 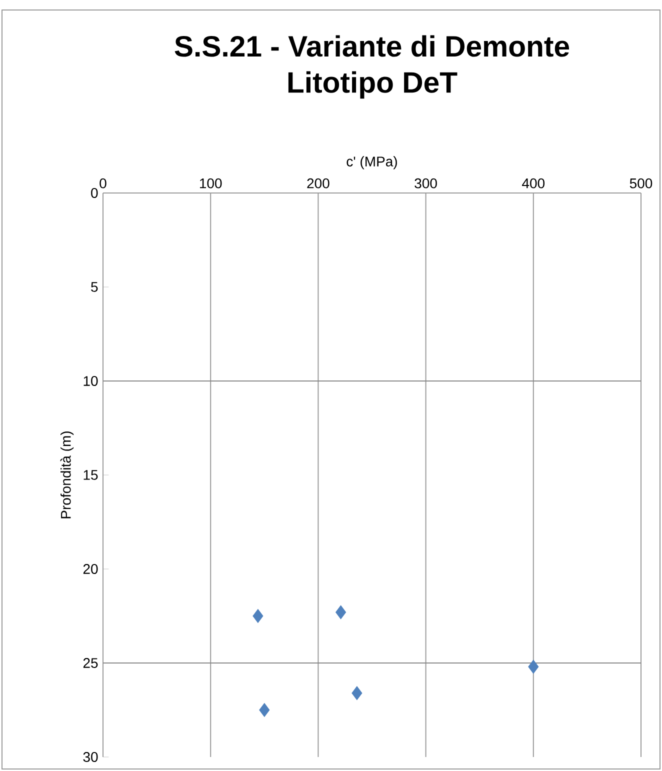 I want to click on x-tick-label: 200, so click(x=318, y=183).